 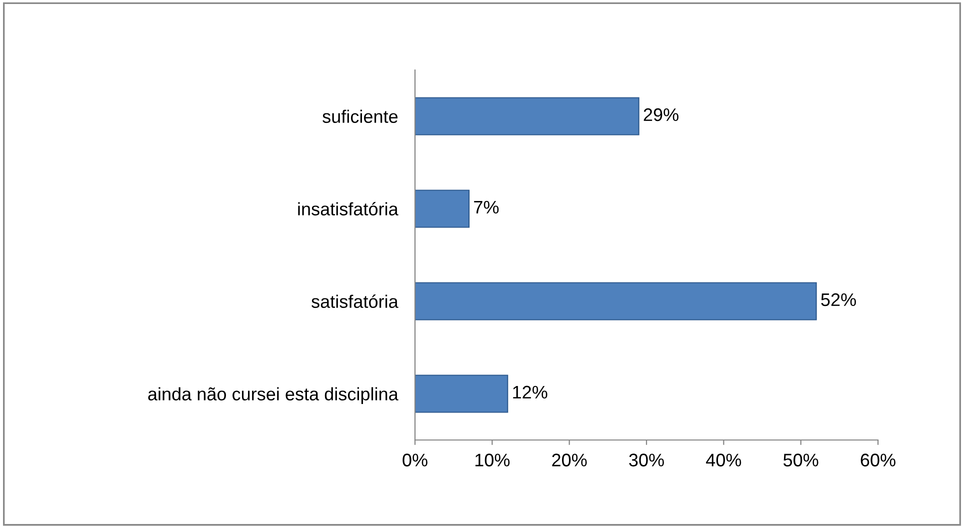 I want to click on x-tick-label: 50%, so click(x=800, y=460).